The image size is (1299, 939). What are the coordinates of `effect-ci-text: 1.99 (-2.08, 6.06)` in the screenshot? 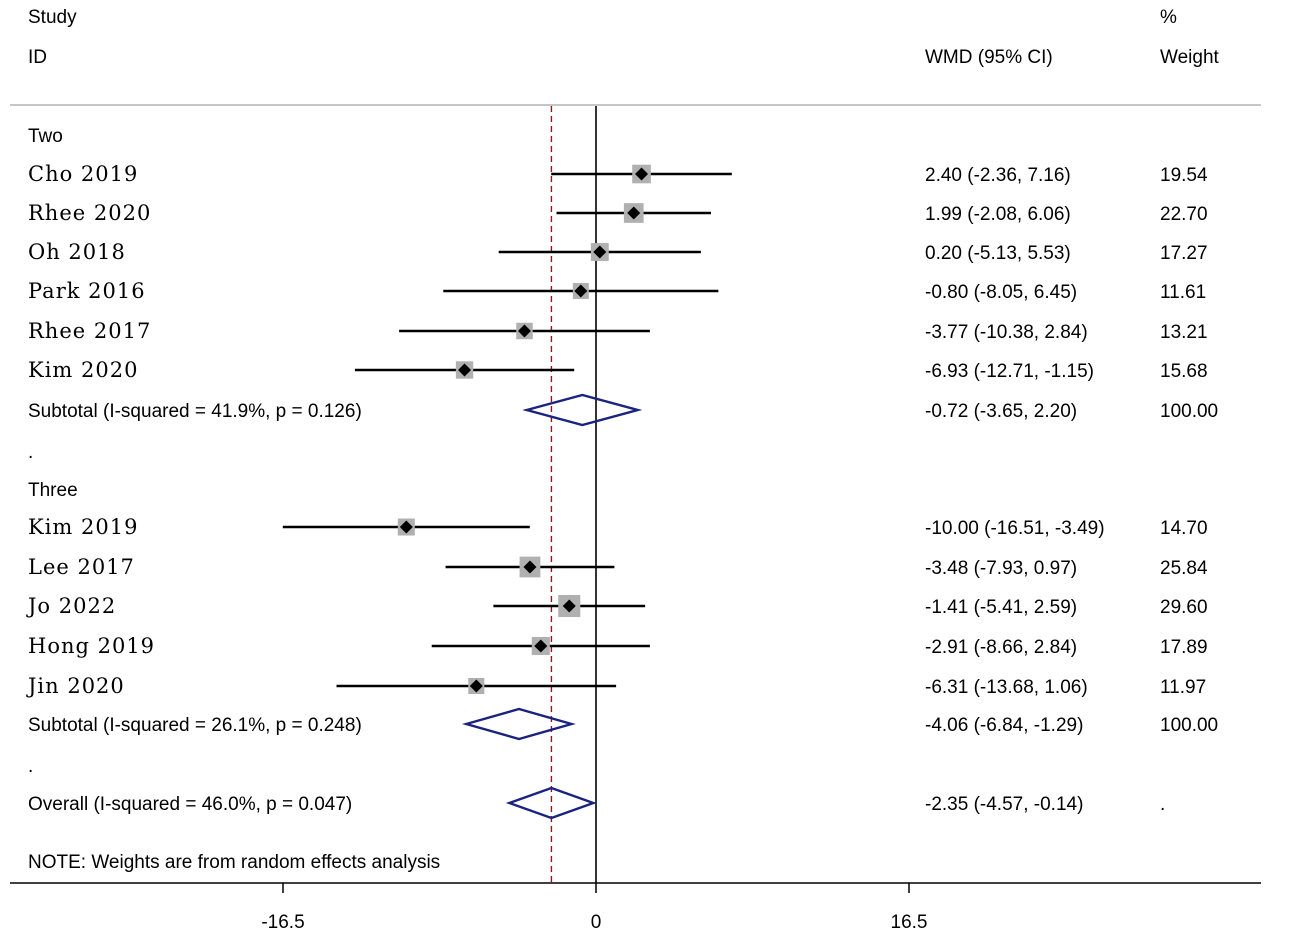 It's located at (998, 214).